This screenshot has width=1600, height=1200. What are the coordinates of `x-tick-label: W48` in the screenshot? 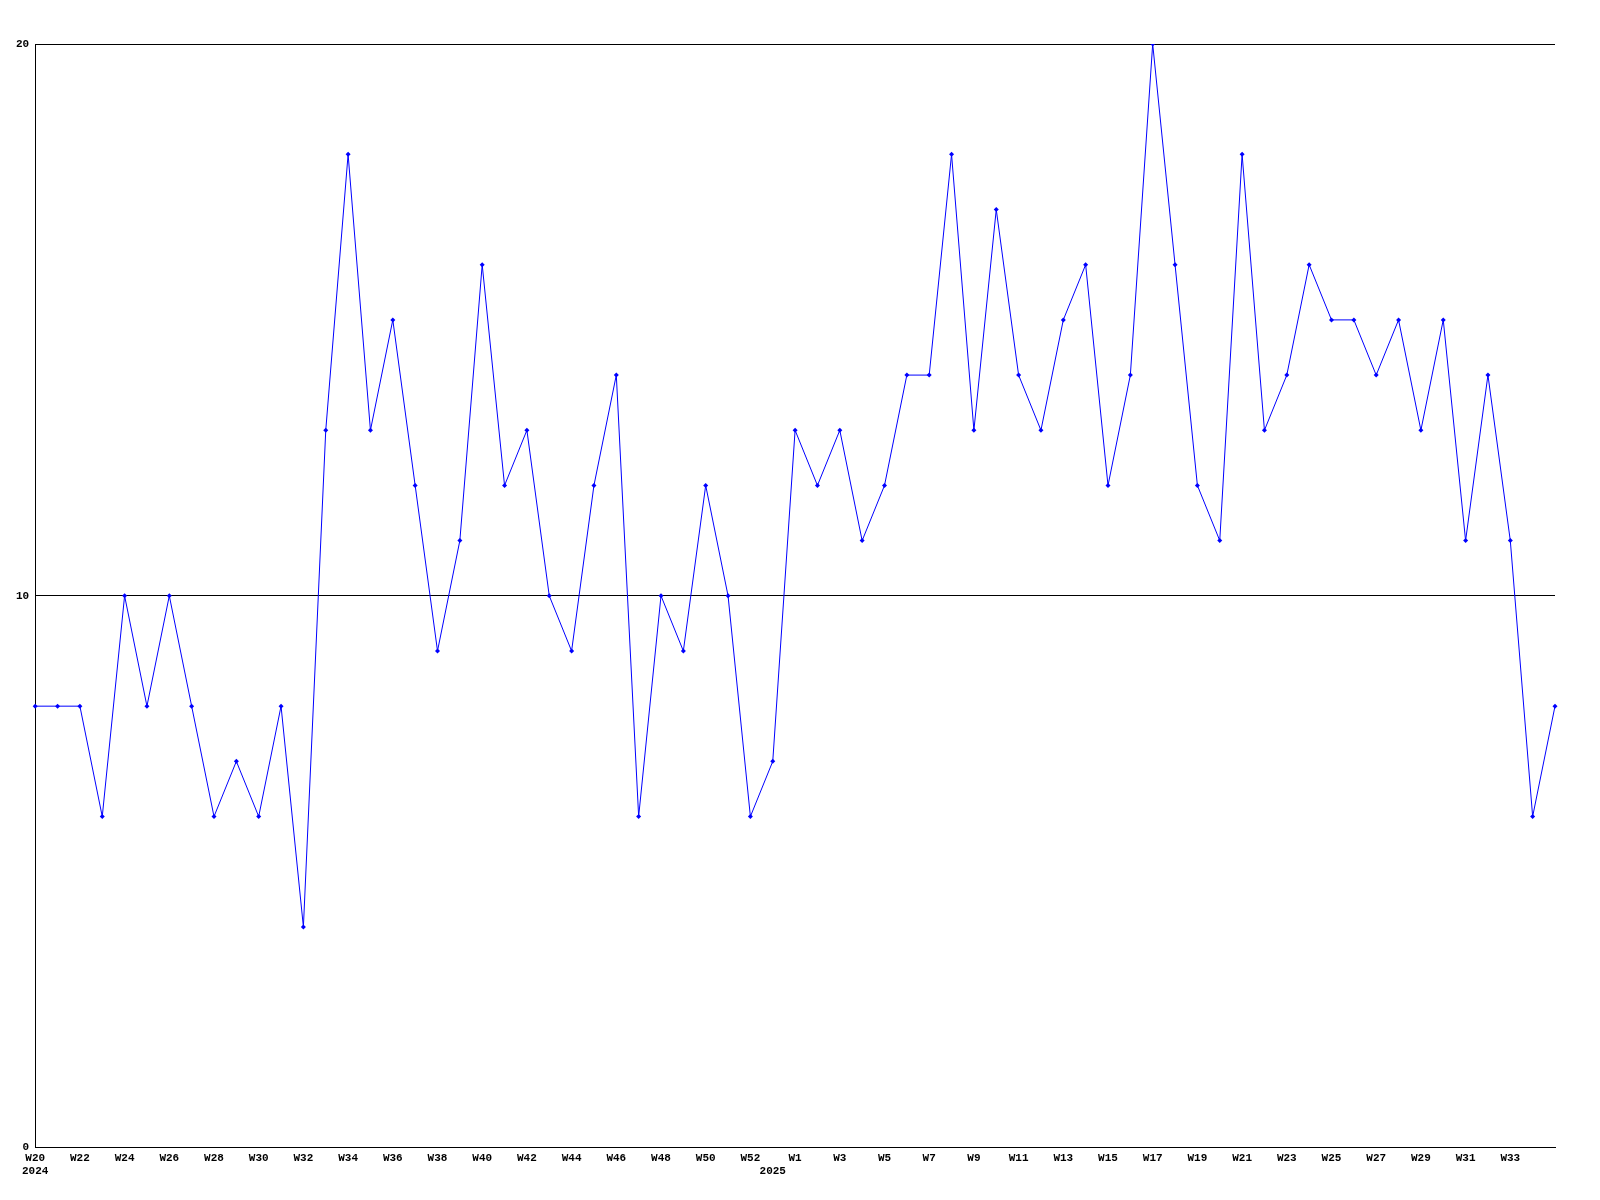 It's located at (661, 1157).